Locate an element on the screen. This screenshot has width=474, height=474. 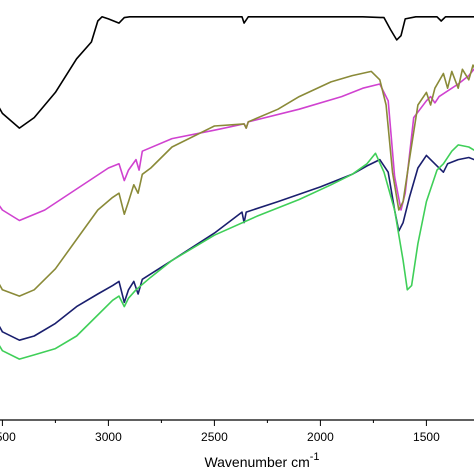
x-tick-label: 2500 is located at coordinates (214, 437).